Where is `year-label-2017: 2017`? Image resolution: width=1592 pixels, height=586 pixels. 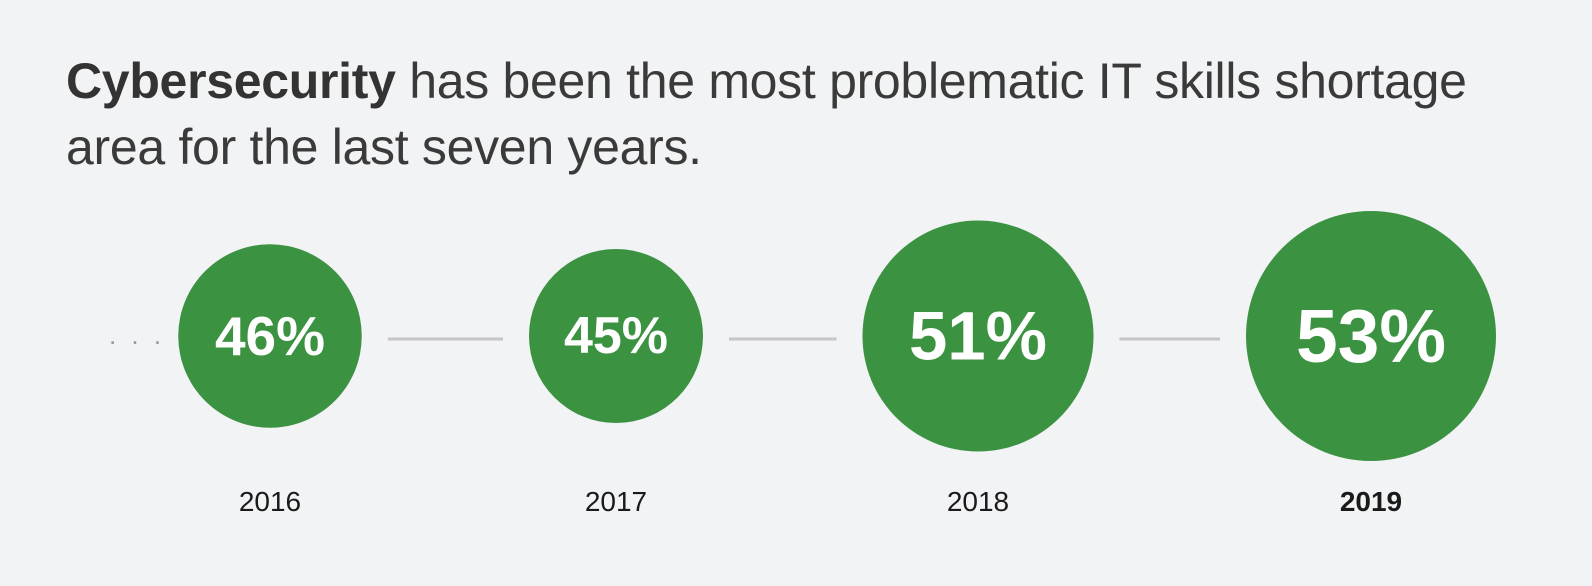
year-label-2017: 2017 is located at coordinates (616, 501).